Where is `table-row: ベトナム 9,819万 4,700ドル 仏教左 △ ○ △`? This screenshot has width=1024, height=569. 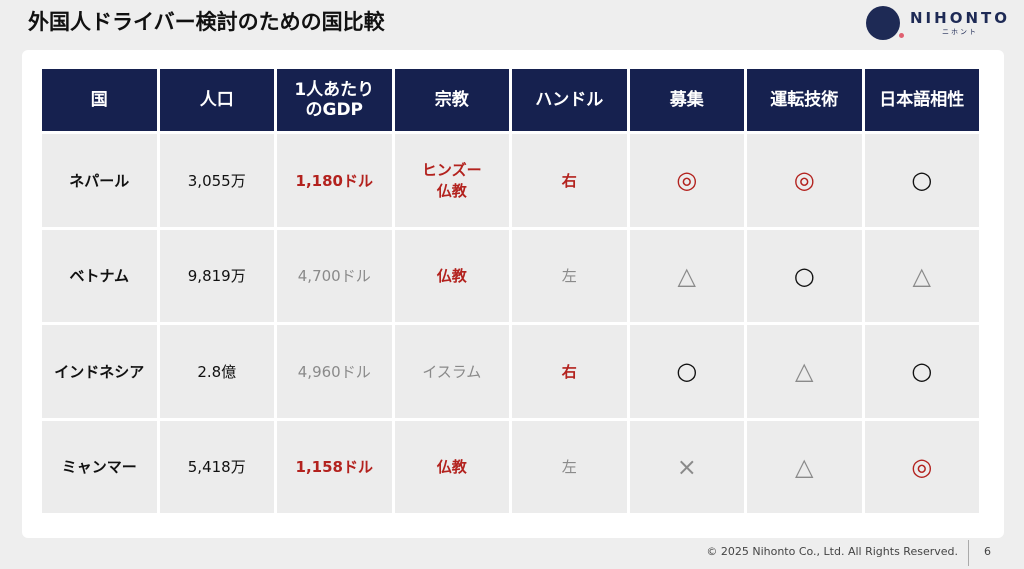 table-row: ベトナム 9,819万 4,700ドル 仏教左 △ ○ △ is located at coordinates (510, 275).